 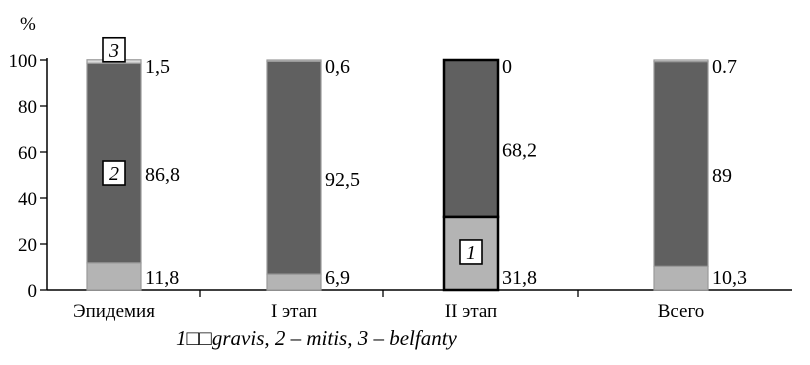 I want to click on data-label: 31,8, so click(x=519, y=278).